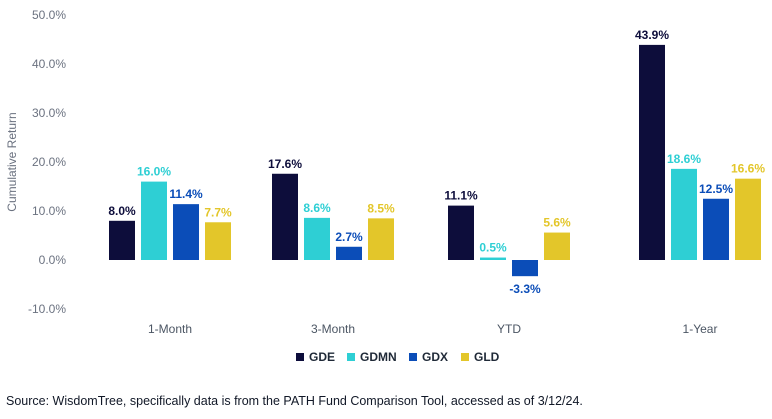 This screenshot has width=772, height=419. What do you see at coordinates (557, 223) in the screenshot?
I see `data-label: 5.6%` at bounding box center [557, 223].